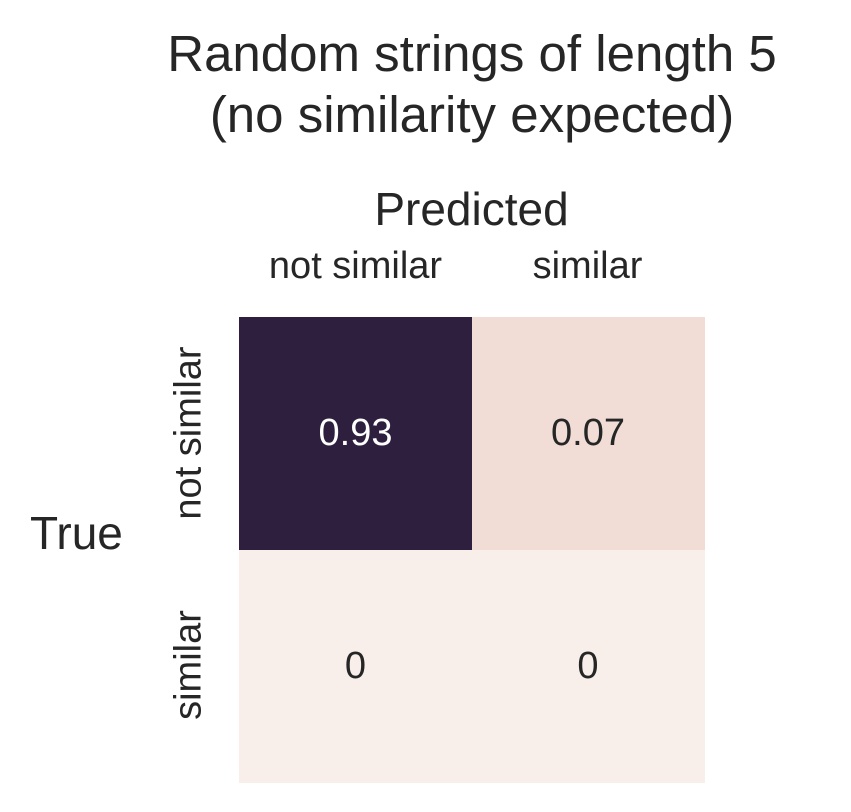 This screenshot has width=851, height=812. What do you see at coordinates (188, 665) in the screenshot?
I see `y-tick-label-similar: similar` at bounding box center [188, 665].